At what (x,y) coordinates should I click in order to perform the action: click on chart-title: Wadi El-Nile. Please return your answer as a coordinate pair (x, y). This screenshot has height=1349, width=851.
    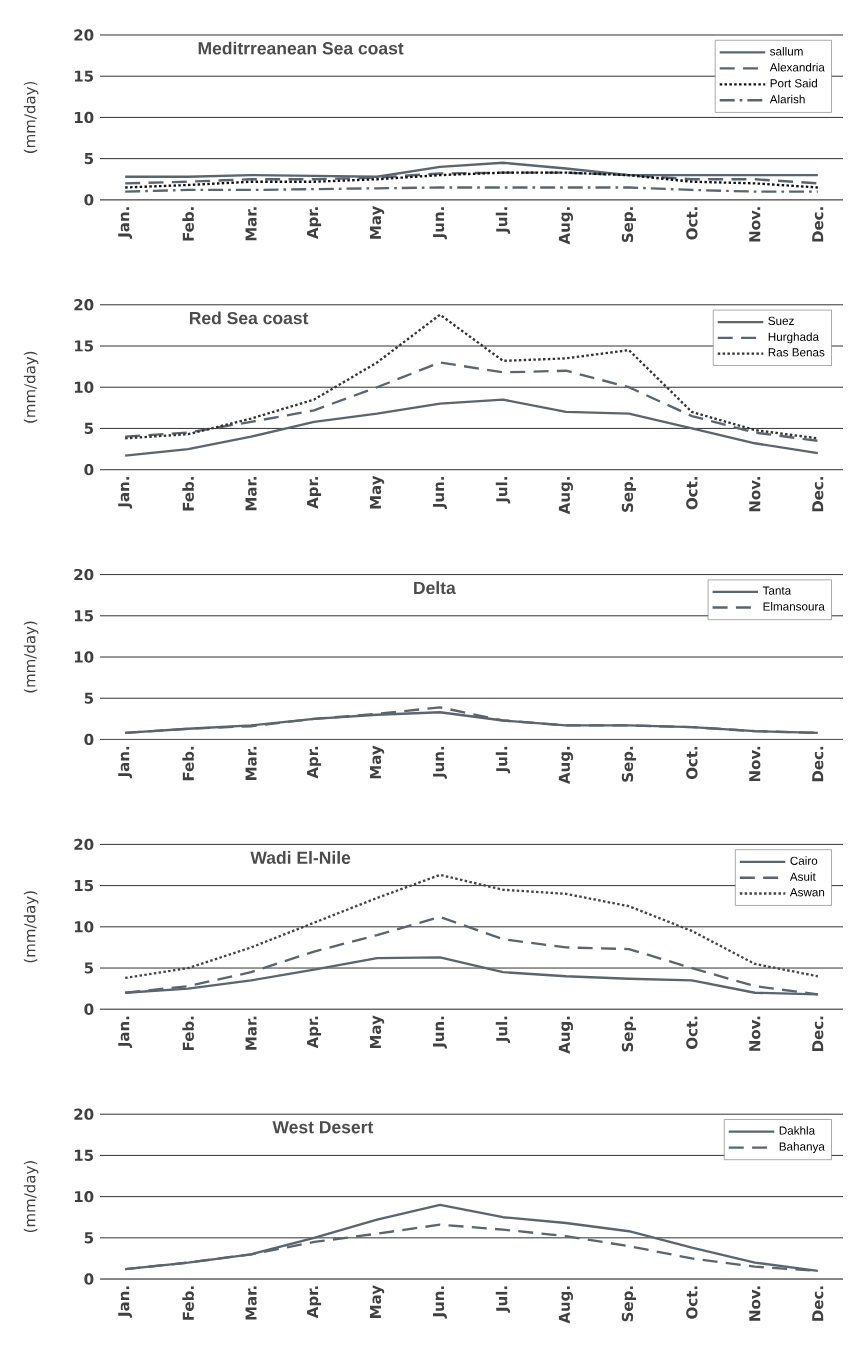
    Looking at the image, I should click on (300, 857).